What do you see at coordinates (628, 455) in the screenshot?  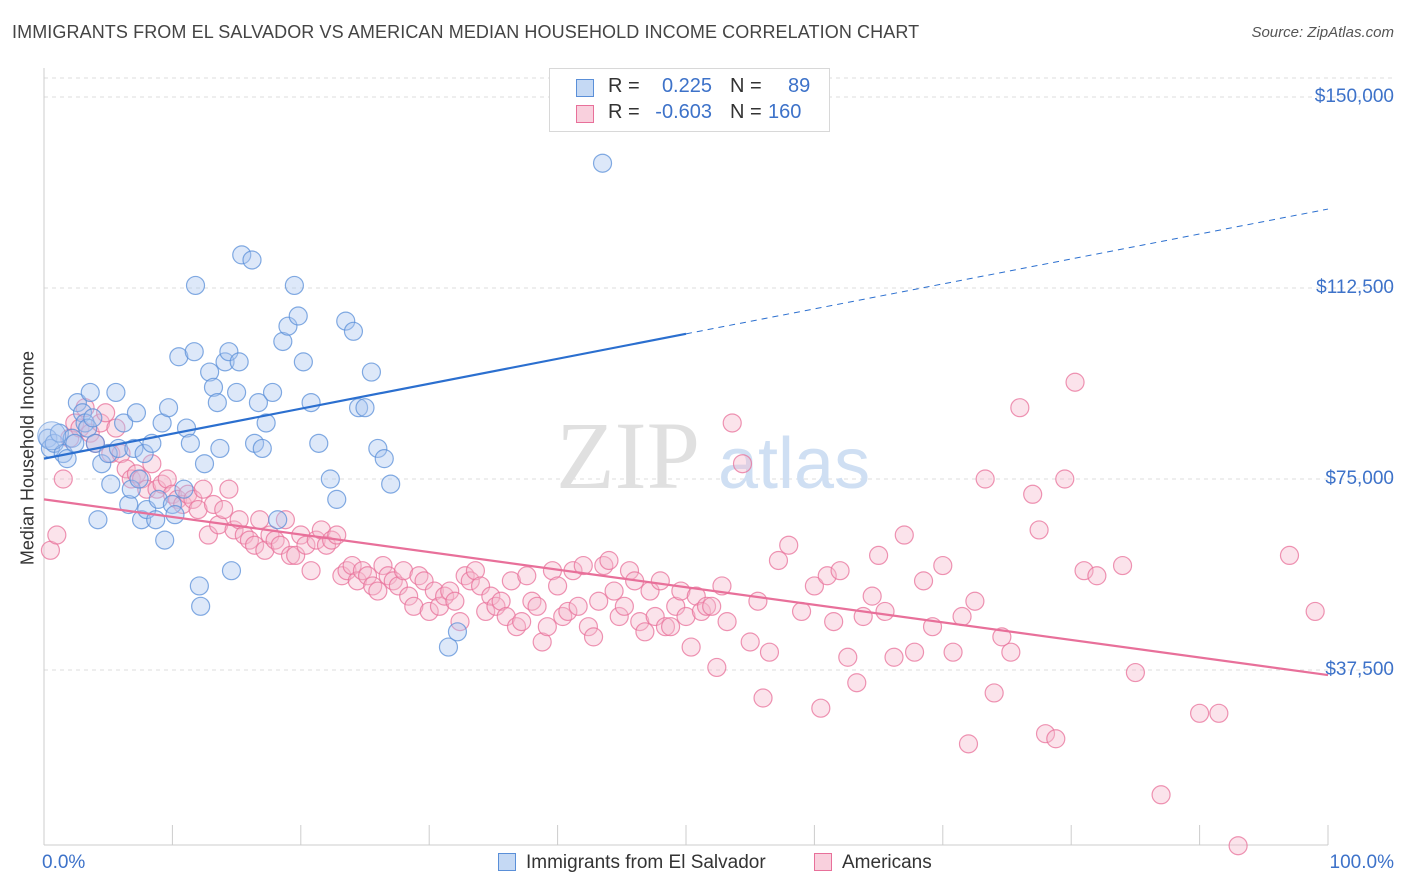 I see `watermark-zip: ZIP` at bounding box center [628, 455].